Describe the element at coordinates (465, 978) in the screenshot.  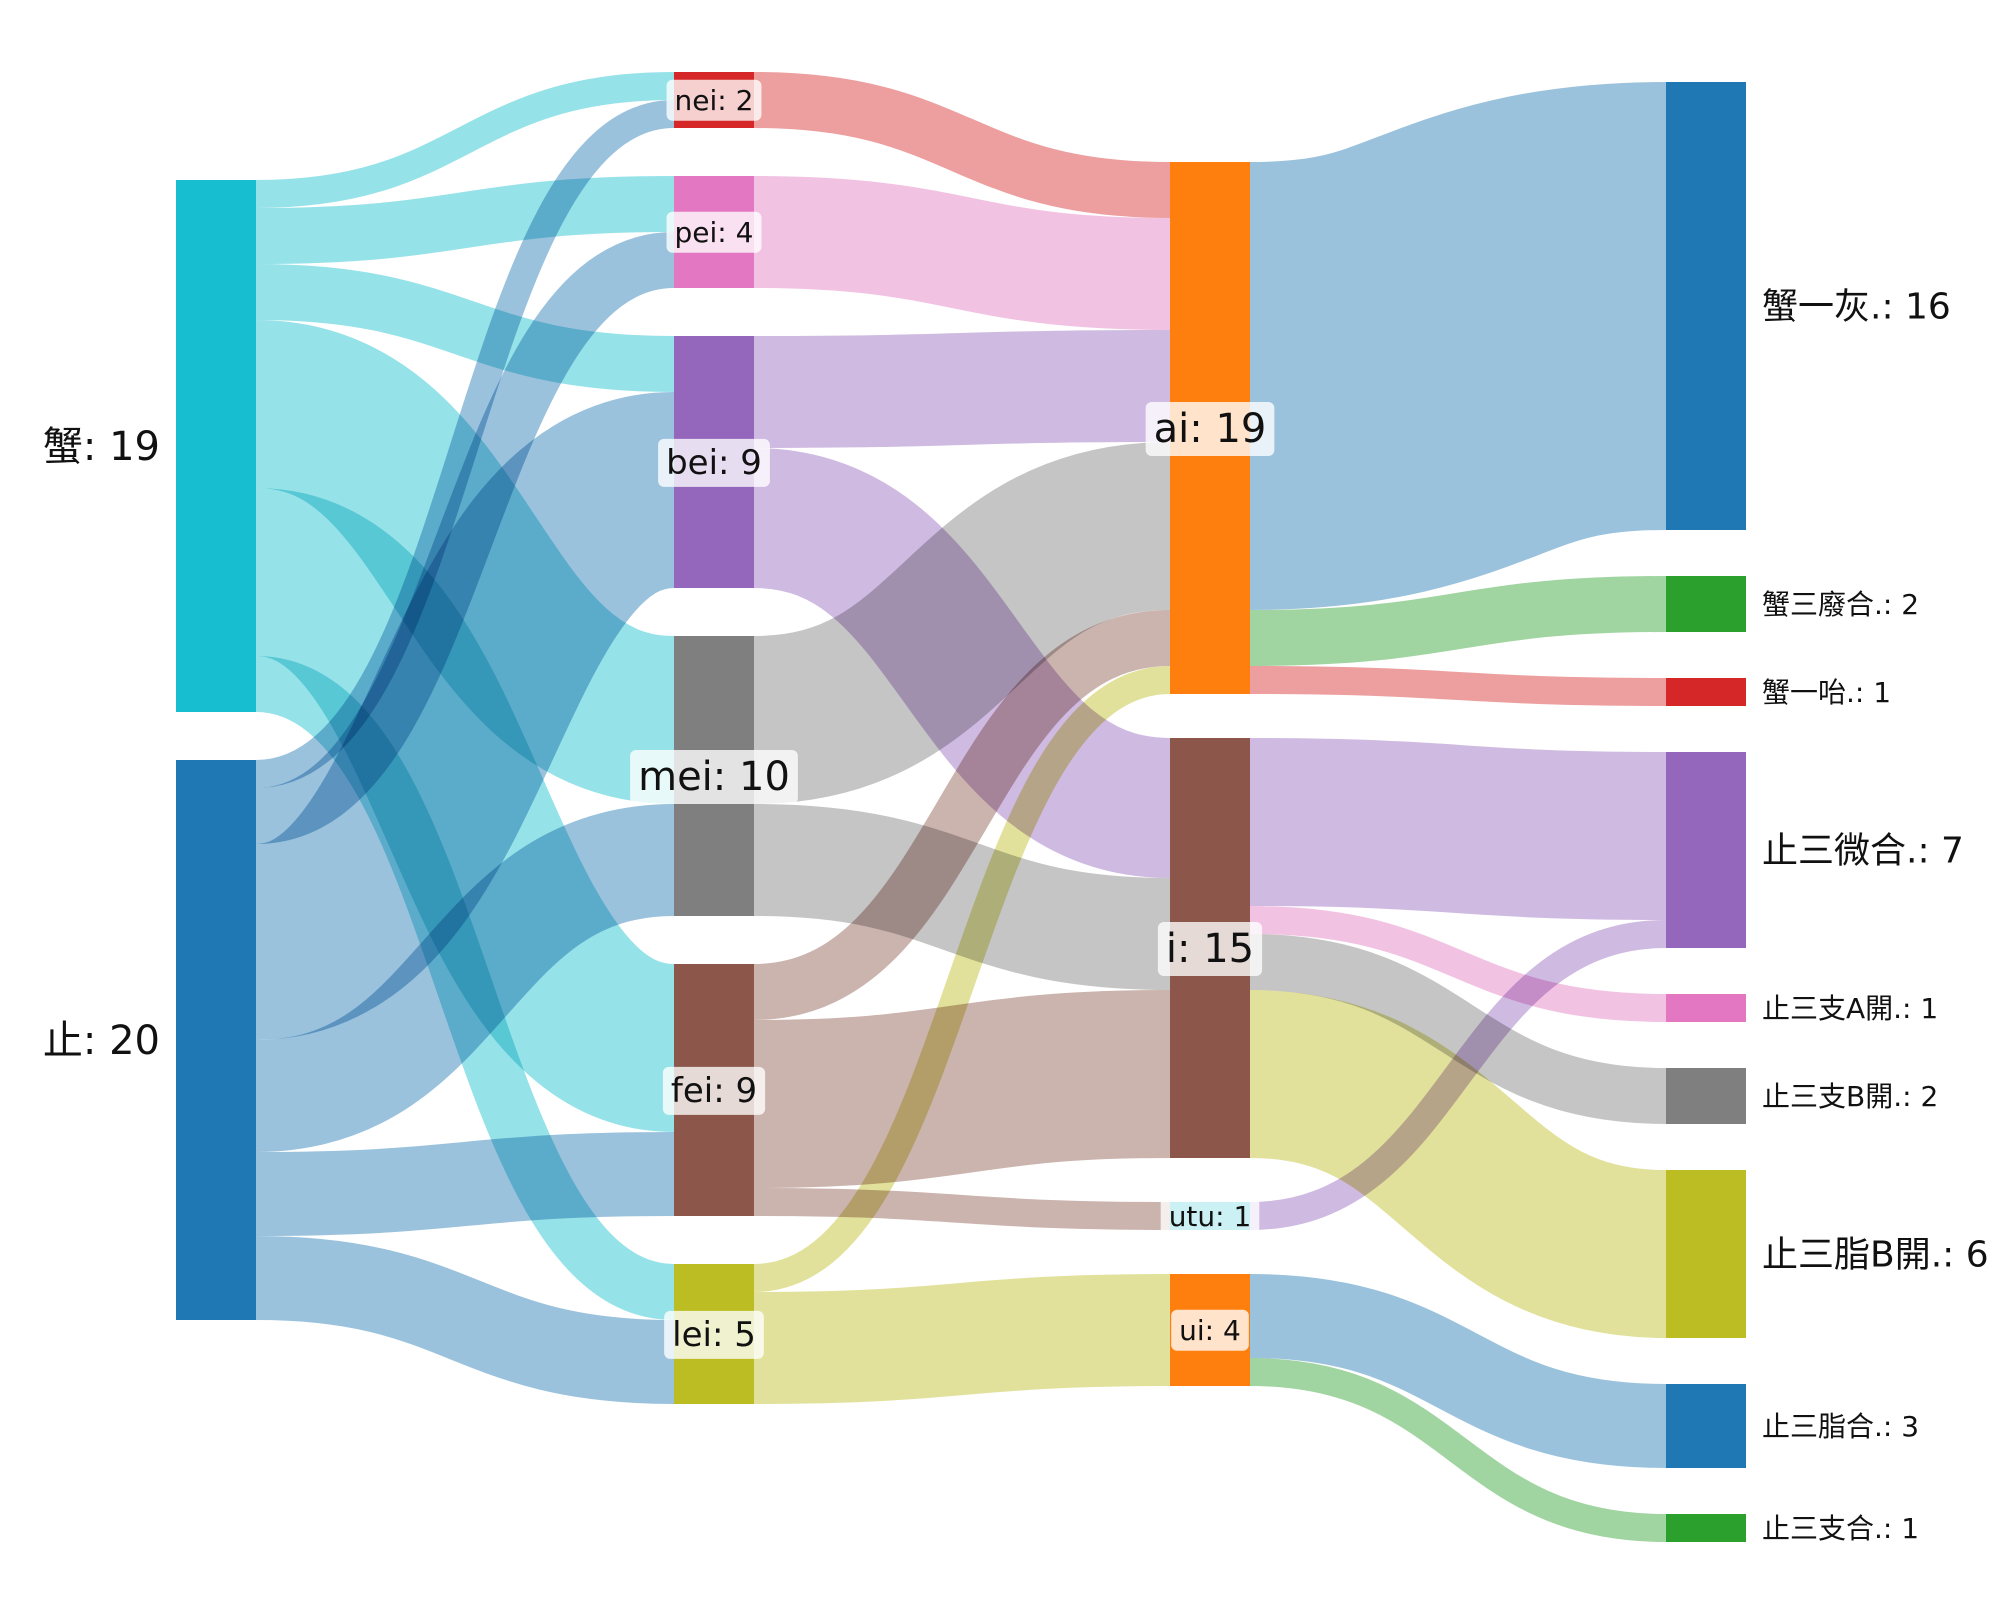
I see `link-zhi-to-mei` at that location.